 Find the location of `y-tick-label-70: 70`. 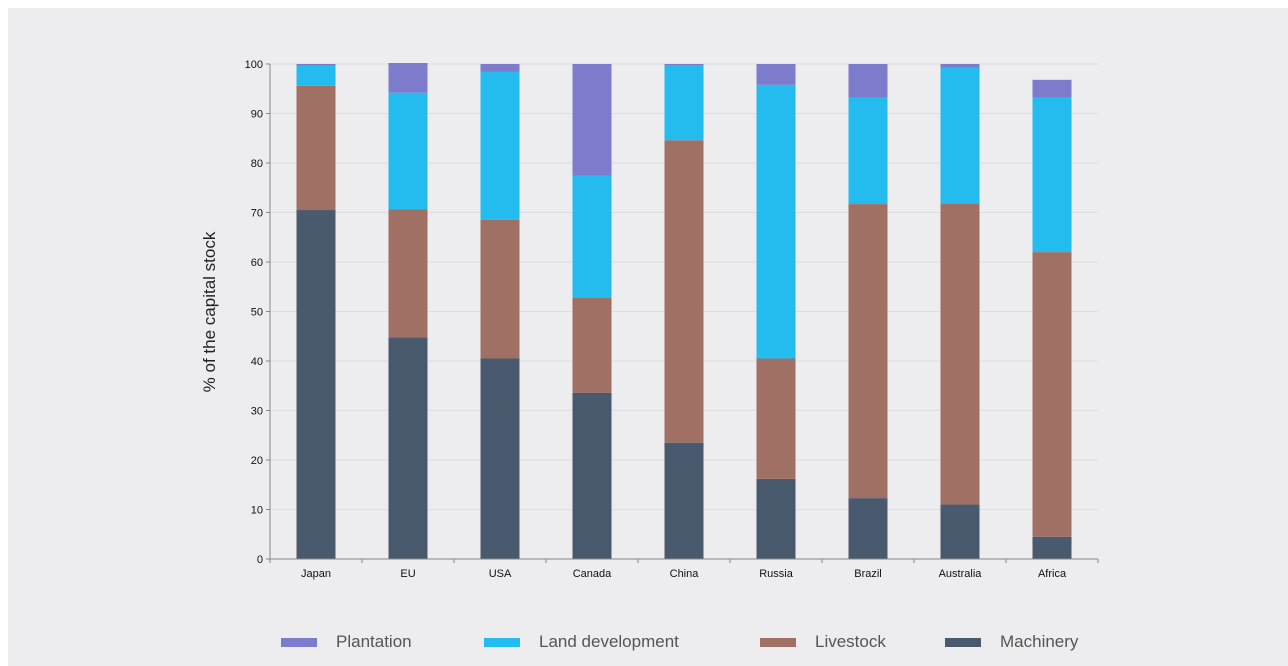

y-tick-label-70: 70 is located at coordinates (257, 214).